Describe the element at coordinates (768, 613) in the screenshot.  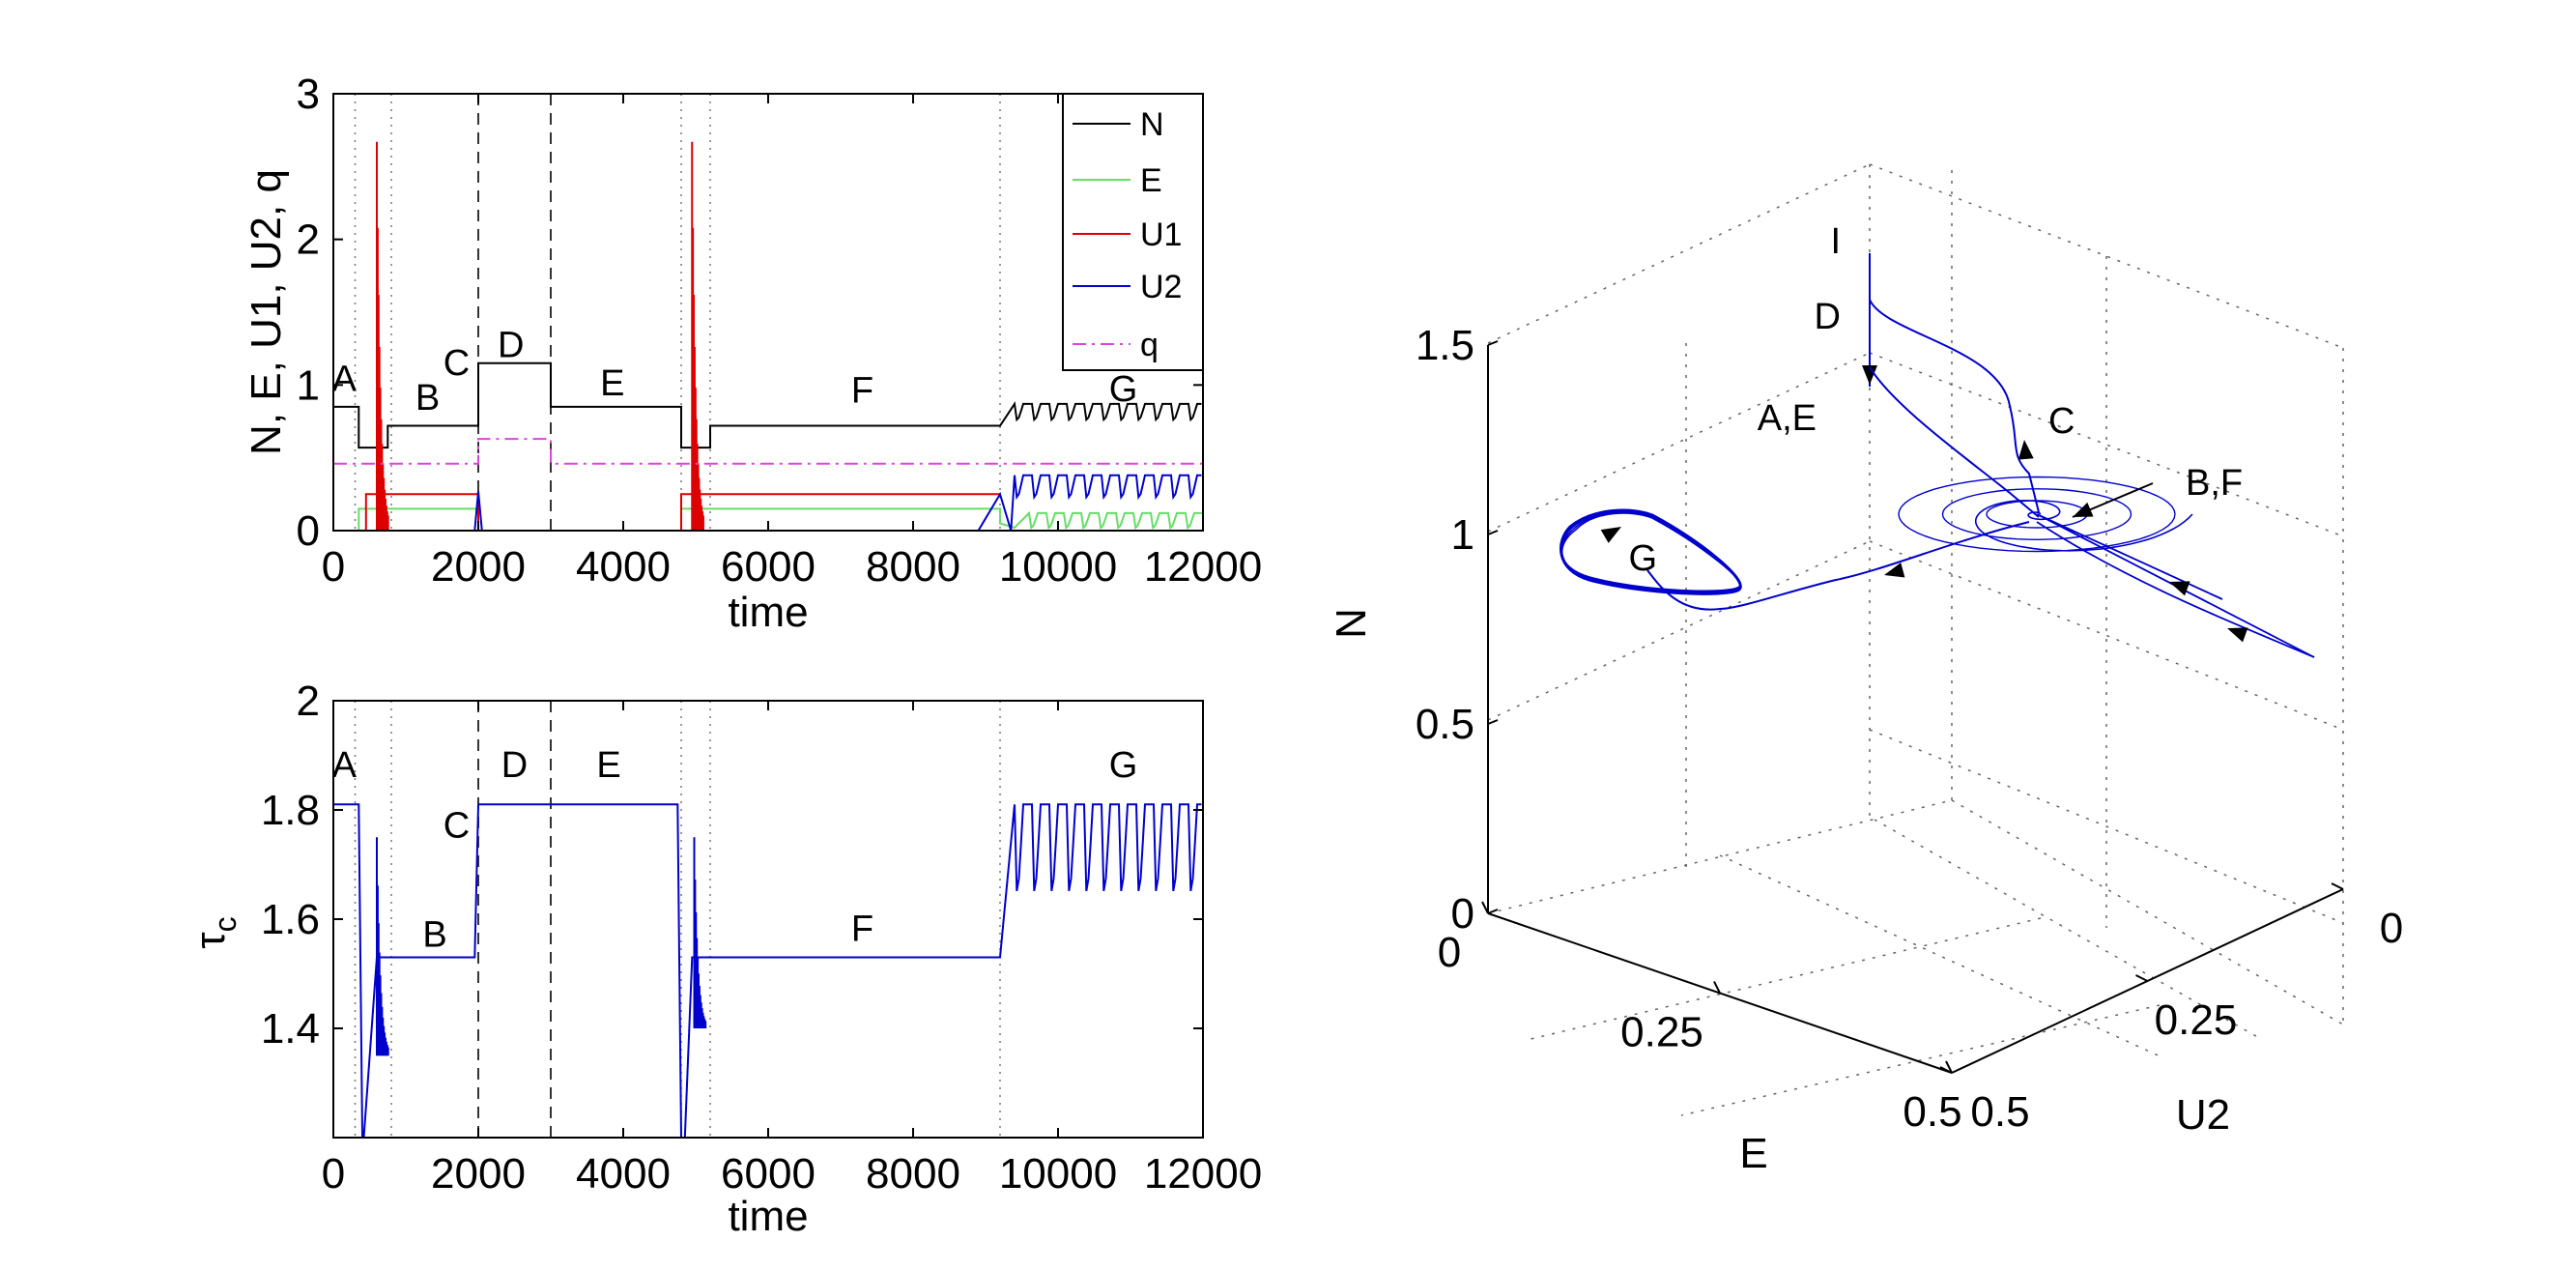
I see `top-xlabel: time` at that location.